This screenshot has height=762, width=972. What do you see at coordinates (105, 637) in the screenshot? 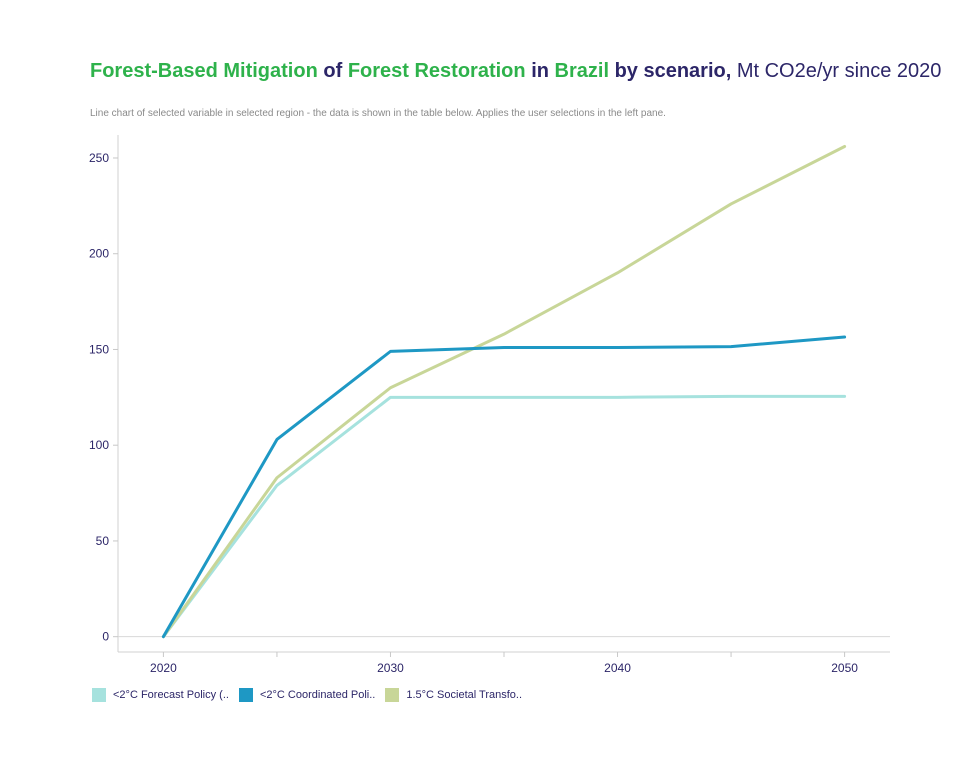
I see `y-tick-label: 0` at bounding box center [105, 637].